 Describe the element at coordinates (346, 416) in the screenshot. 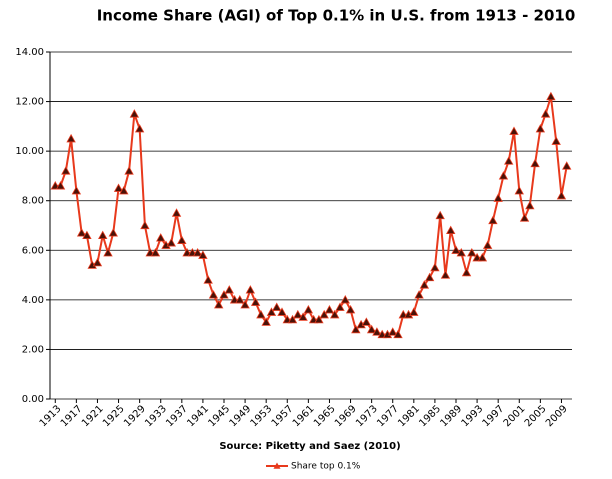

I see `x-tick-label: 1969` at that location.